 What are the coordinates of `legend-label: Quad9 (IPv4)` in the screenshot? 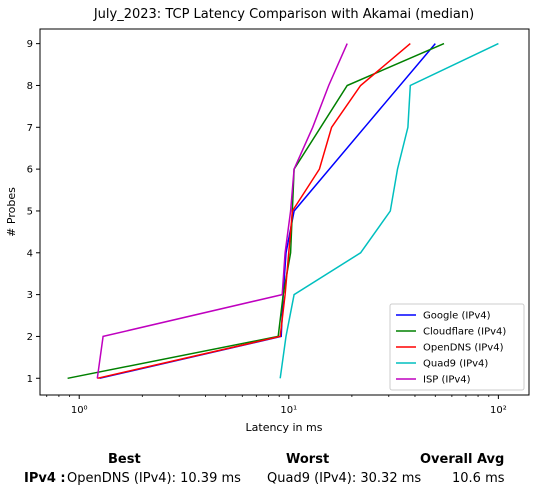 It's located at (455, 364).